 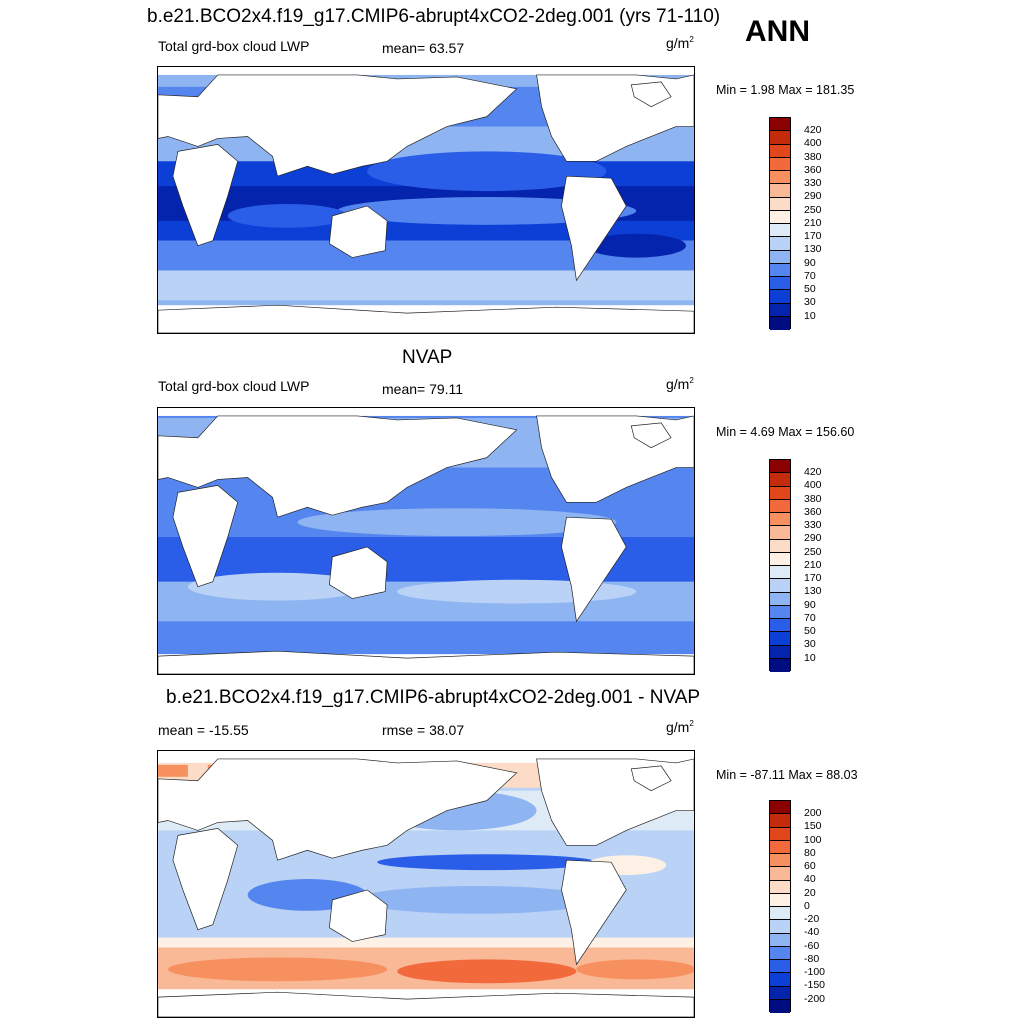 What do you see at coordinates (815, 972) in the screenshot?
I see `colorbar-tick-label: -100` at bounding box center [815, 972].